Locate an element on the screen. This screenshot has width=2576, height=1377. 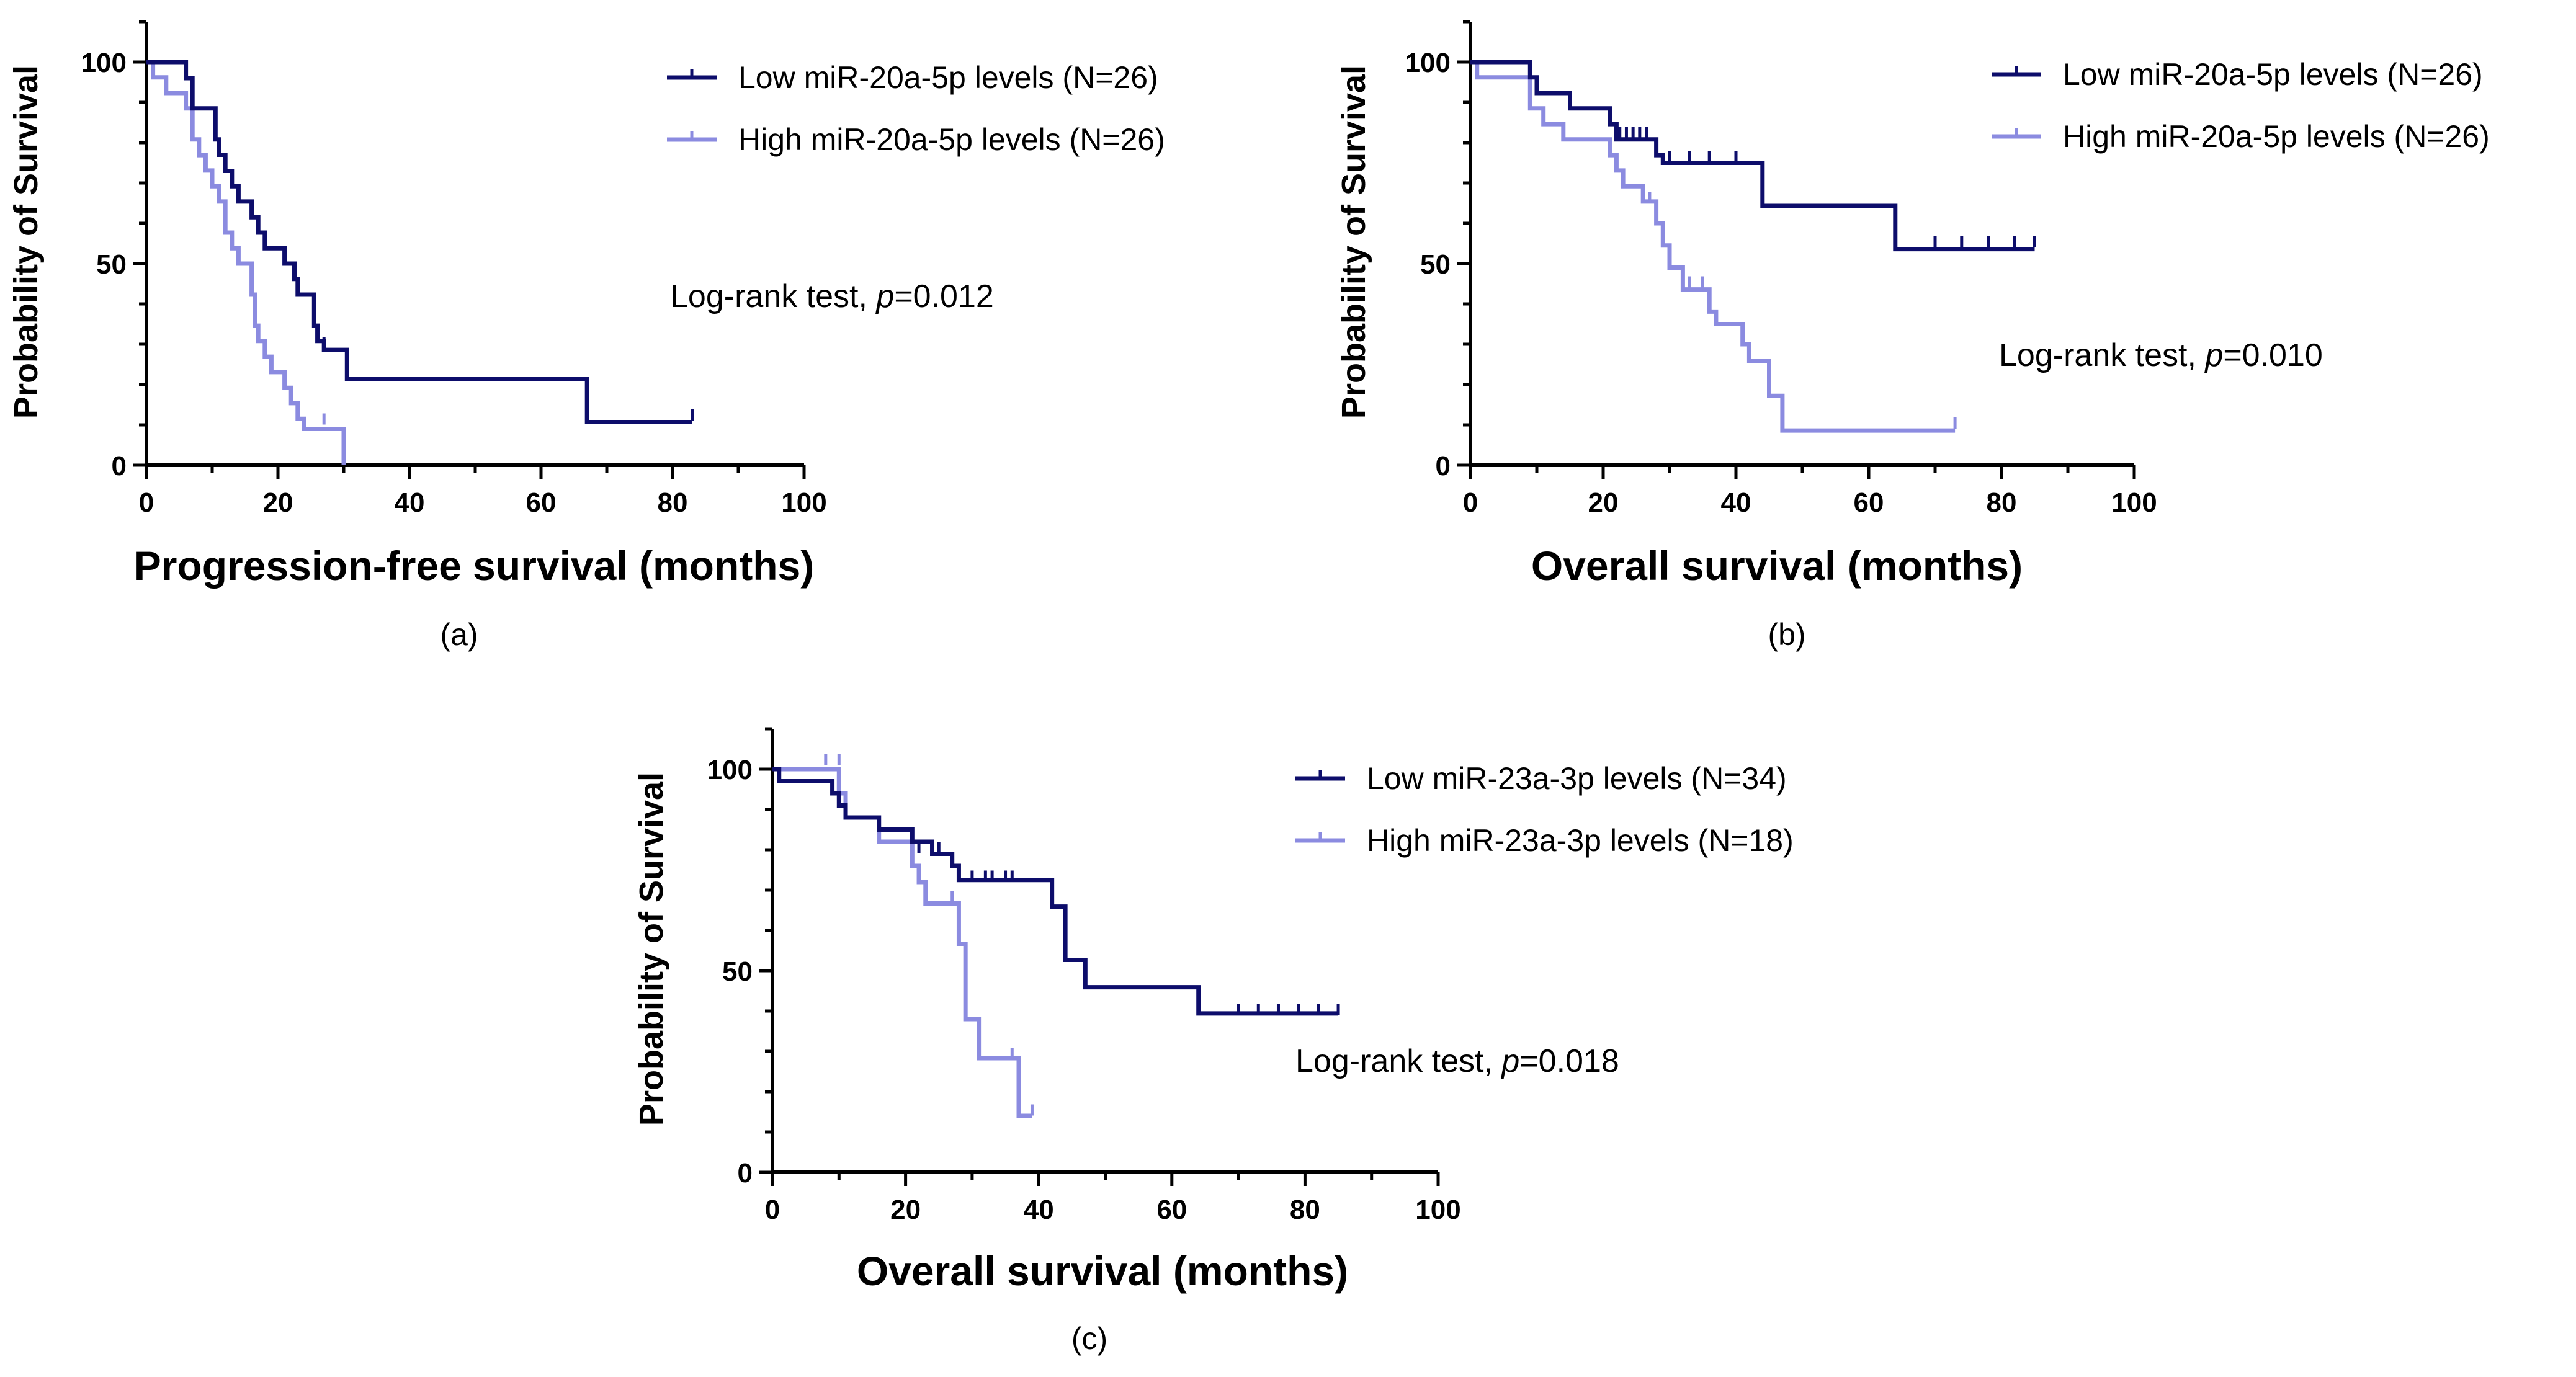
log-rank-annotation: Log-rank test, p=0.018 is located at coordinates (1457, 1061).